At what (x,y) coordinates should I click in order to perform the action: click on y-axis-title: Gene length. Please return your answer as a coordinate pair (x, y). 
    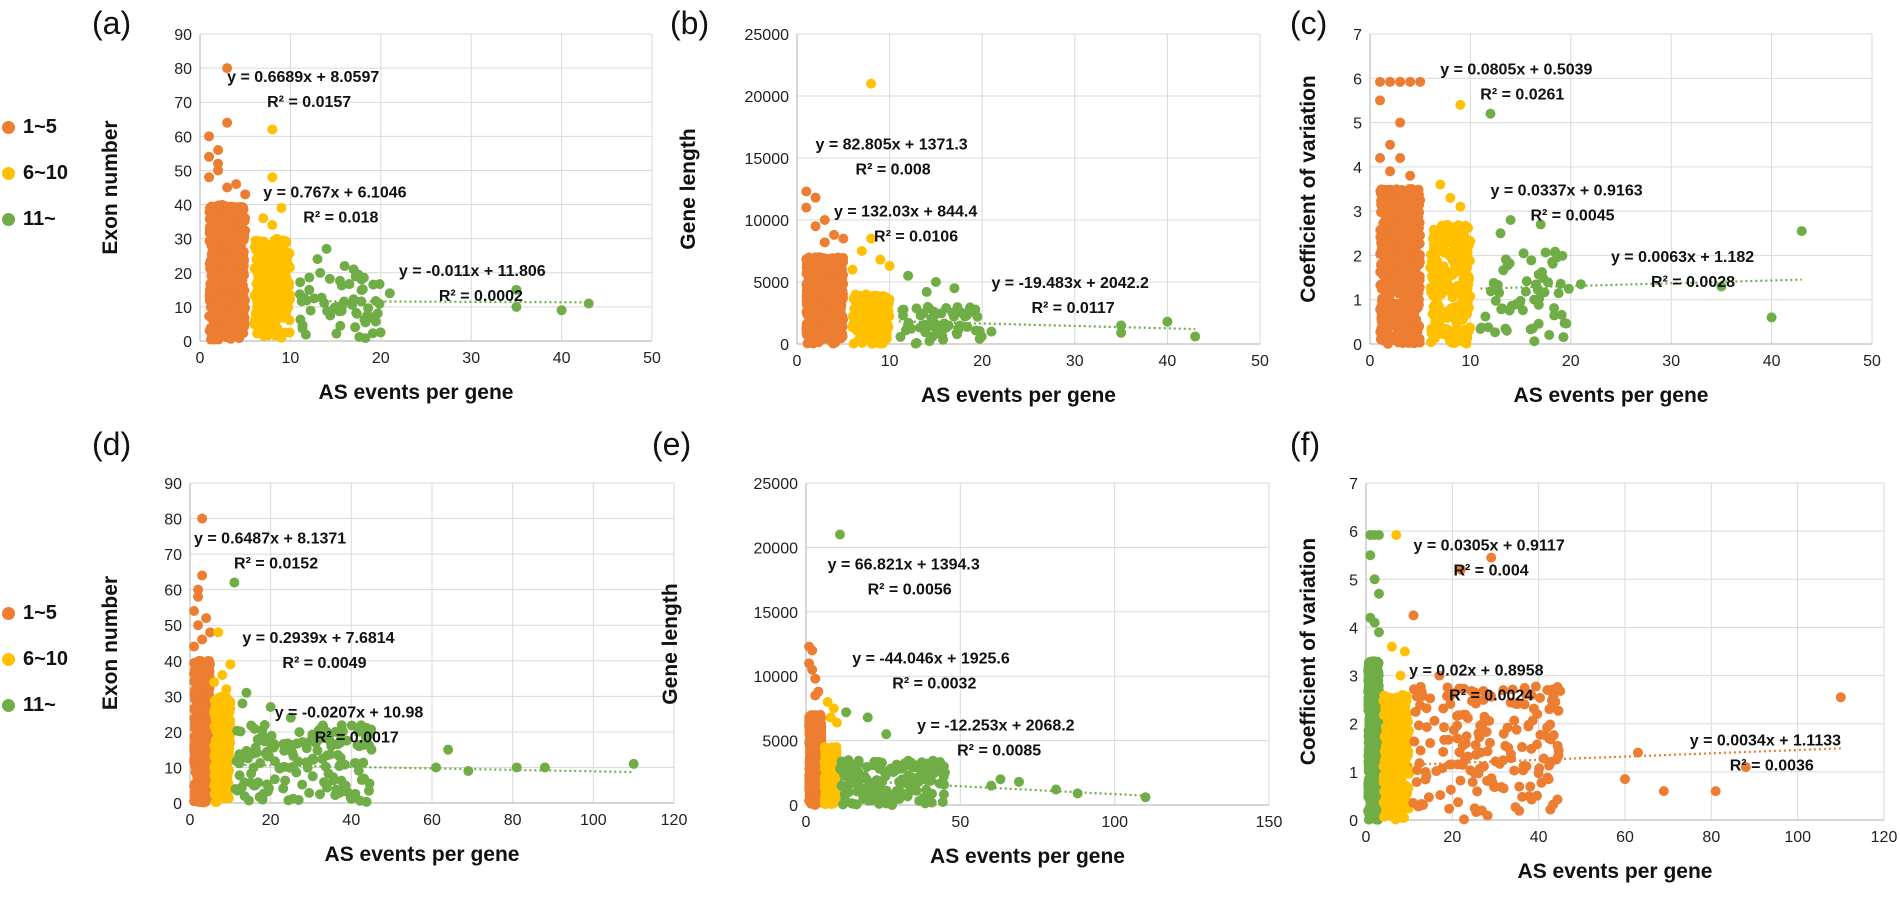
    Looking at the image, I should click on (688, 188).